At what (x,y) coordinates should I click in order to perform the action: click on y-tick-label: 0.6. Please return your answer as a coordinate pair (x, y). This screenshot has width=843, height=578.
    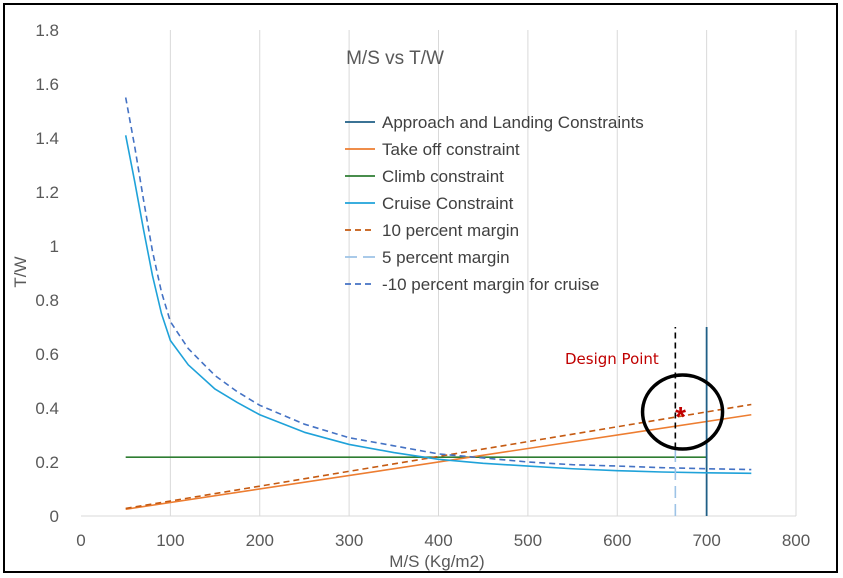
    Looking at the image, I should click on (47, 354).